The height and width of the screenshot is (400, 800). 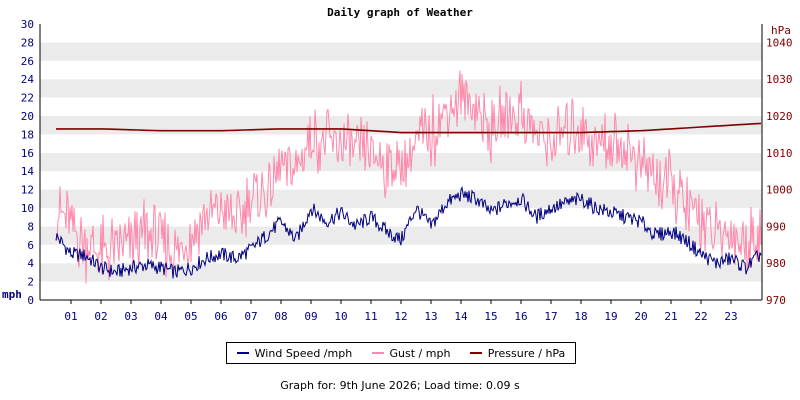 What do you see at coordinates (220, 316) in the screenshot?
I see `x-tick-label: 06` at bounding box center [220, 316].